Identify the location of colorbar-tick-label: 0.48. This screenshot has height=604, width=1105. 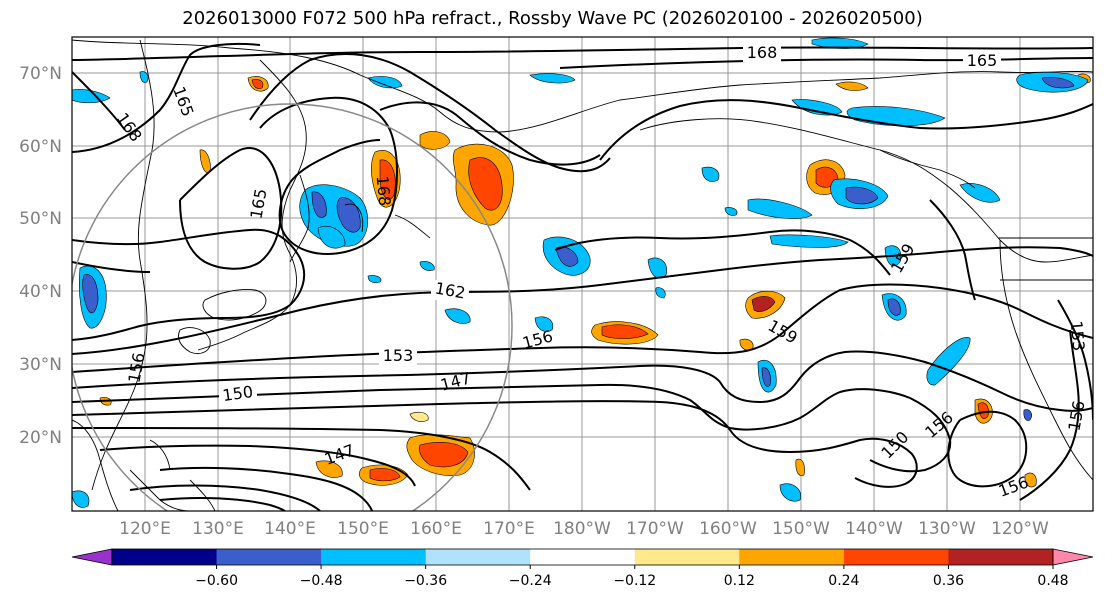
(1052, 581).